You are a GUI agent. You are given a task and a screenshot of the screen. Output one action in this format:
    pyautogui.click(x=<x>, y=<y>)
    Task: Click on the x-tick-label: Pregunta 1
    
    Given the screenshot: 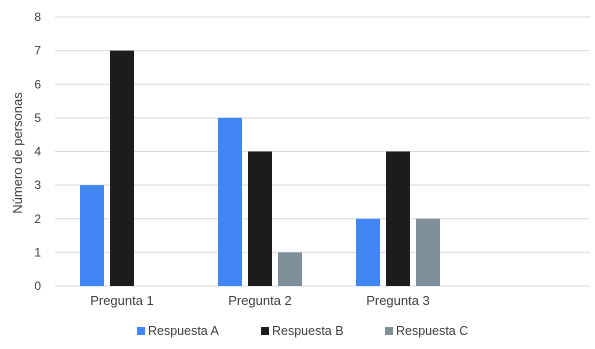 What is the action you would take?
    pyautogui.click(x=122, y=300)
    